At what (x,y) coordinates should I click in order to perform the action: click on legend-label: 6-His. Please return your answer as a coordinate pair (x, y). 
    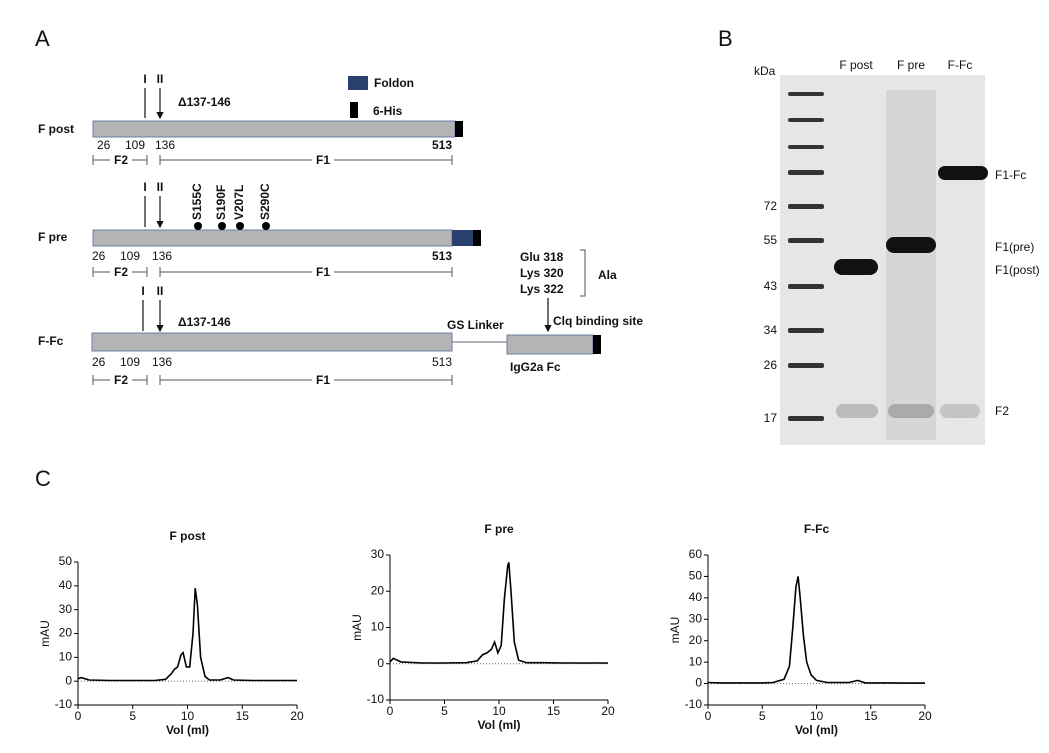
    Looking at the image, I should click on (388, 111).